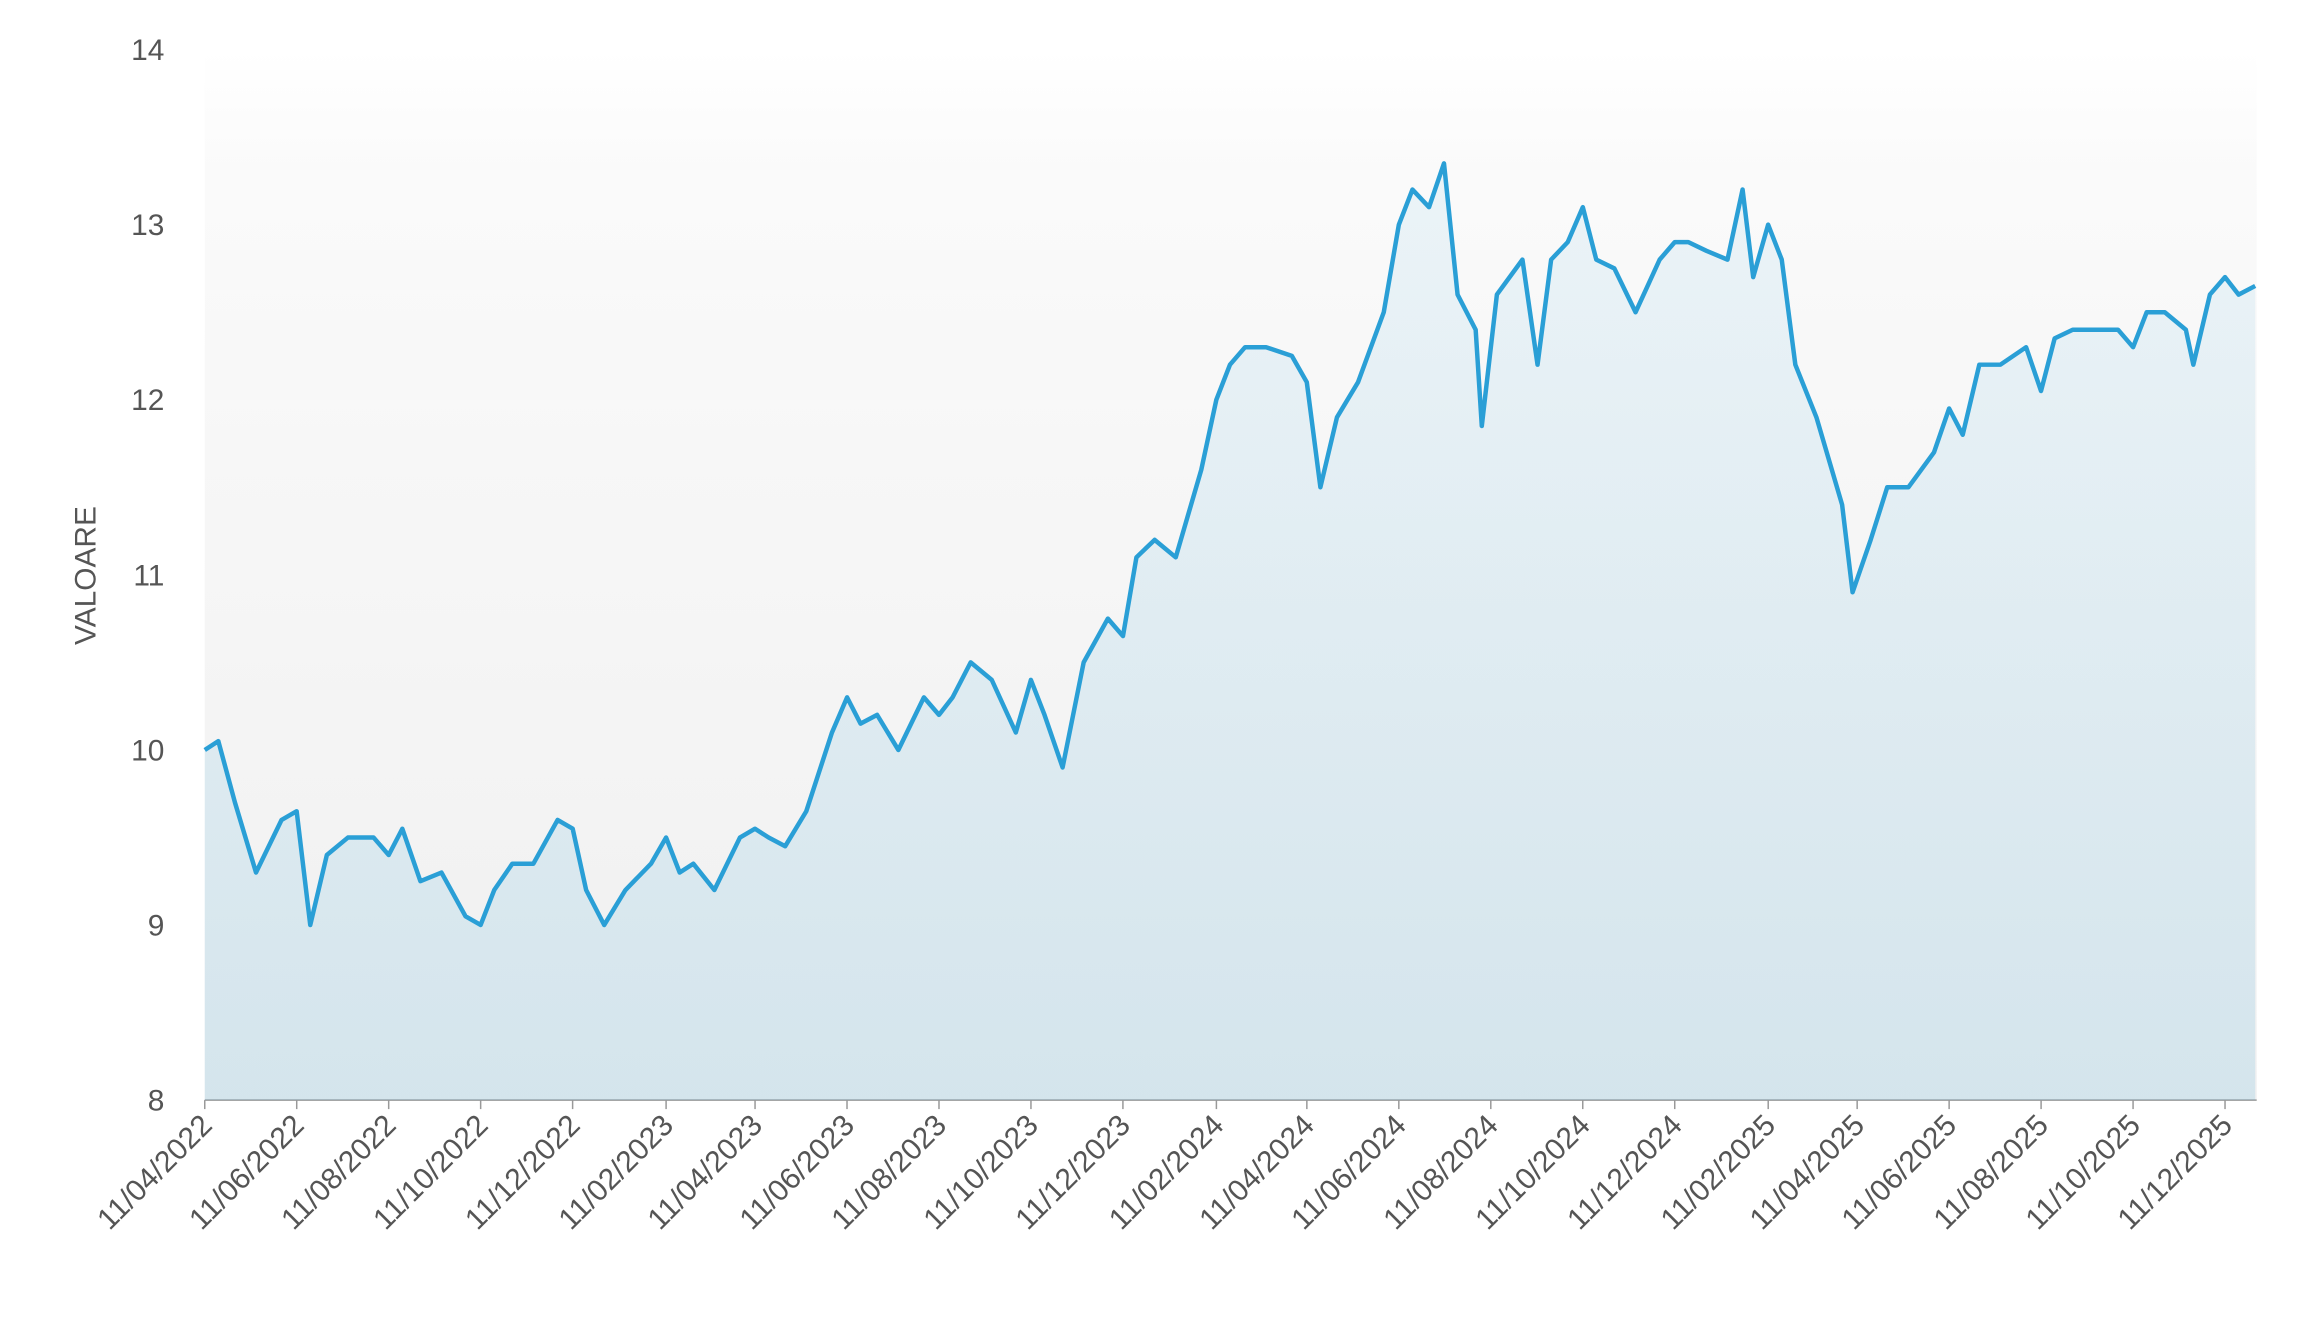  What do you see at coordinates (148, 575) in the screenshot?
I see `y-tick-label: 11` at bounding box center [148, 575].